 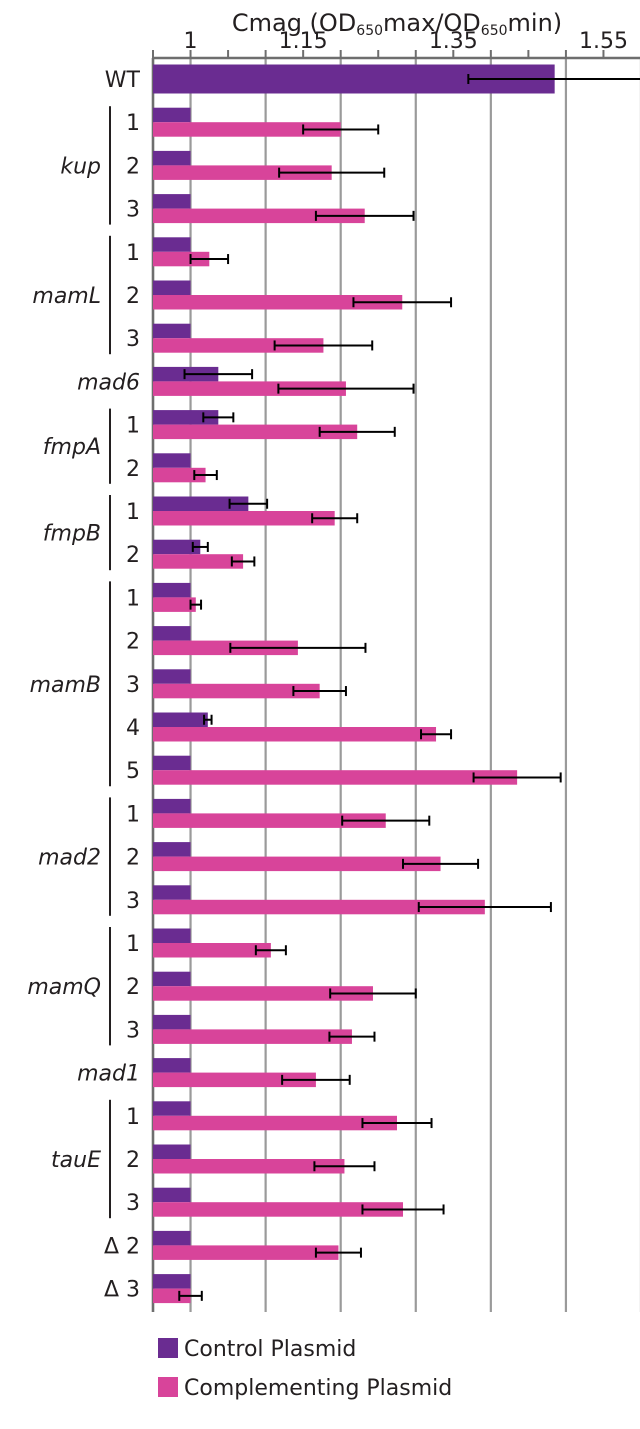 What do you see at coordinates (535, 23) in the screenshot?
I see `title-segment: min)` at bounding box center [535, 23].